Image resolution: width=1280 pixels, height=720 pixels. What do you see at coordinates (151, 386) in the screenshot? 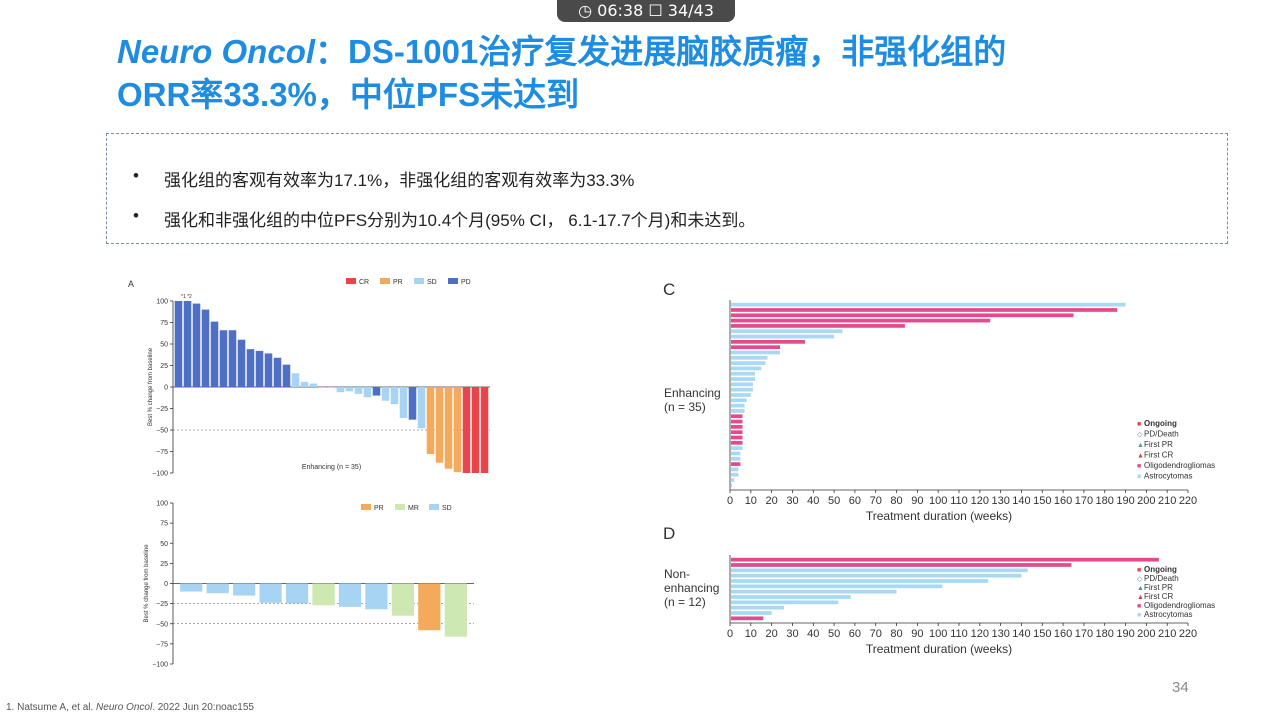
I see `y-axis-label: Best % change from baseline` at bounding box center [151, 386].